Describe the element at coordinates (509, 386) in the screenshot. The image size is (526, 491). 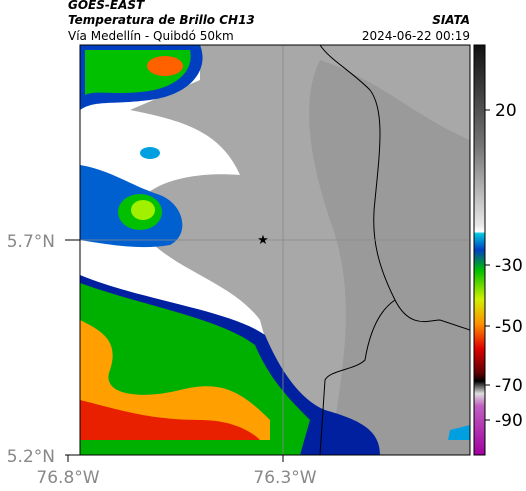
I see `colorbar-label: -70` at that location.